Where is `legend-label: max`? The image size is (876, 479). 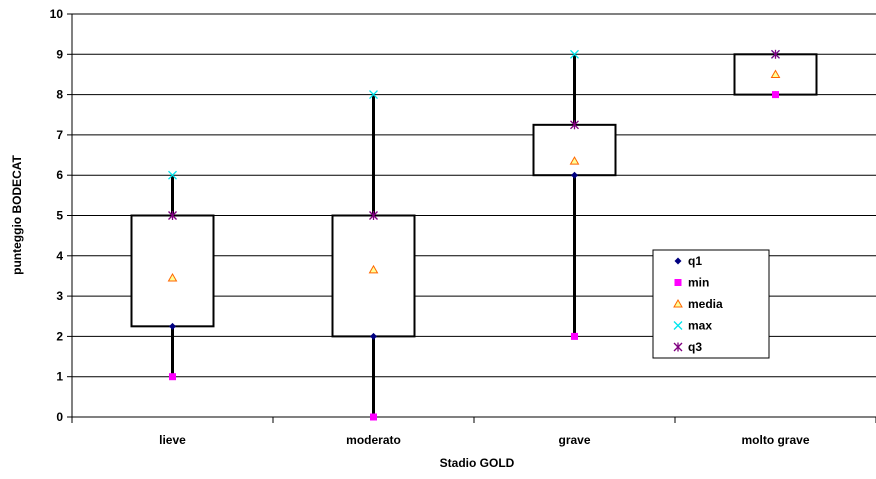 legend-label: max is located at coordinates (700, 326).